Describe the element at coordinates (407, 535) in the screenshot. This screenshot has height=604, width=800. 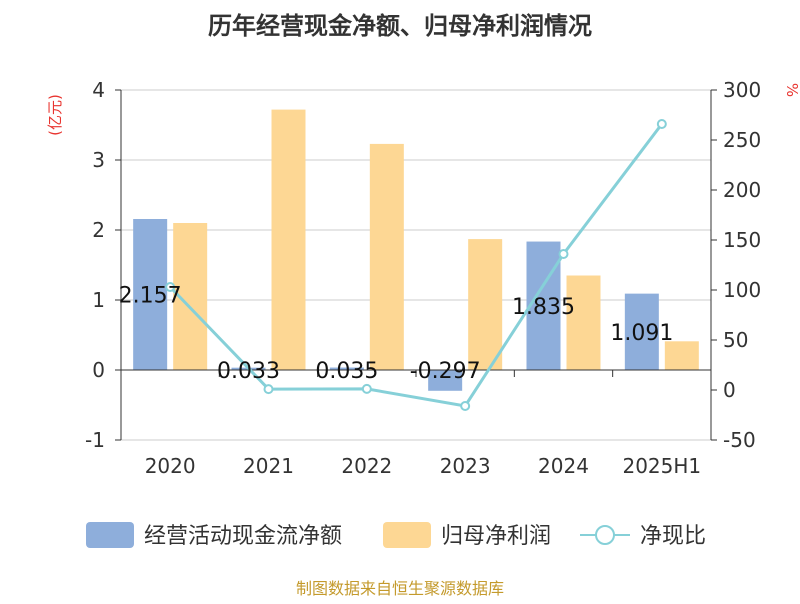
I see `legend-swatch-net-profit` at that location.